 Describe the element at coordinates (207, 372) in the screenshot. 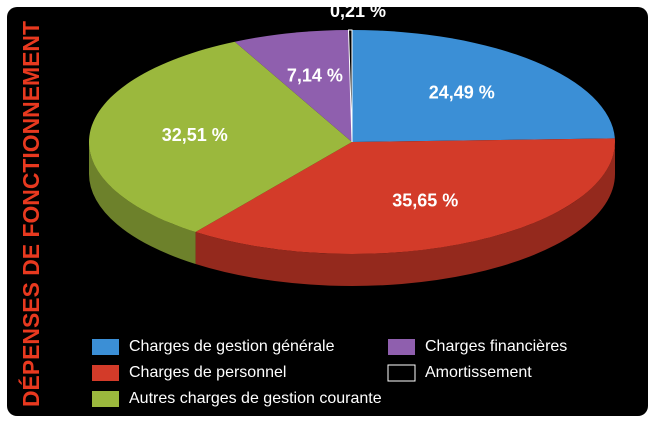

I see `legend-label: Charges de personnel` at that location.